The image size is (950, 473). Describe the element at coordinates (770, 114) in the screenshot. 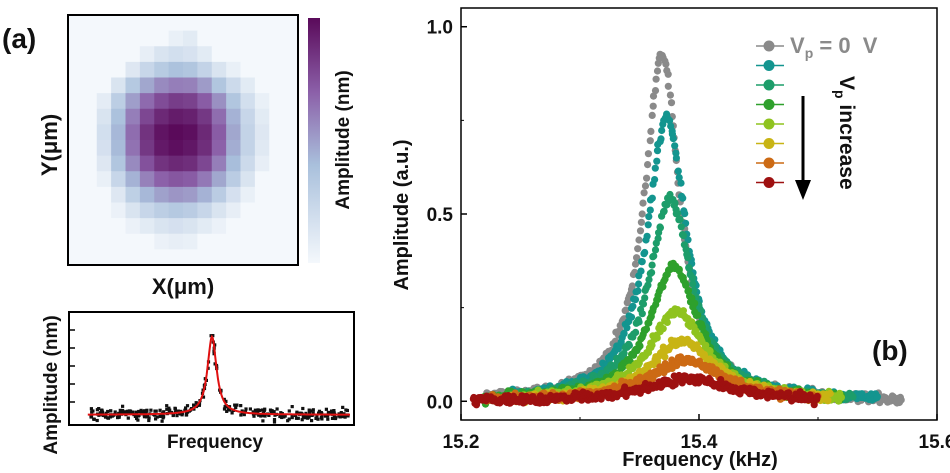

I see `panel-b-legend` at that location.